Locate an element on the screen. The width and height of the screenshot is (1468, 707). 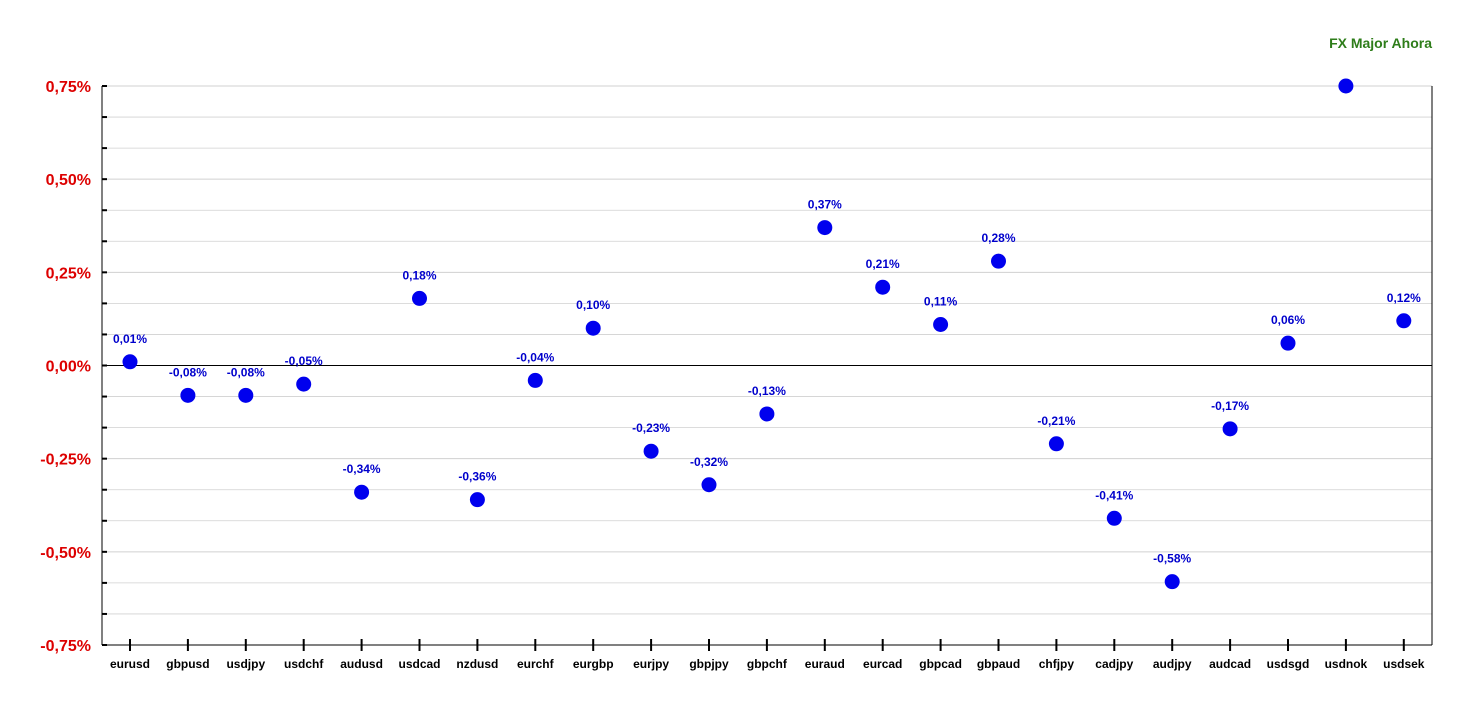
x-tick-label: gbpjpy is located at coordinates (709, 664).